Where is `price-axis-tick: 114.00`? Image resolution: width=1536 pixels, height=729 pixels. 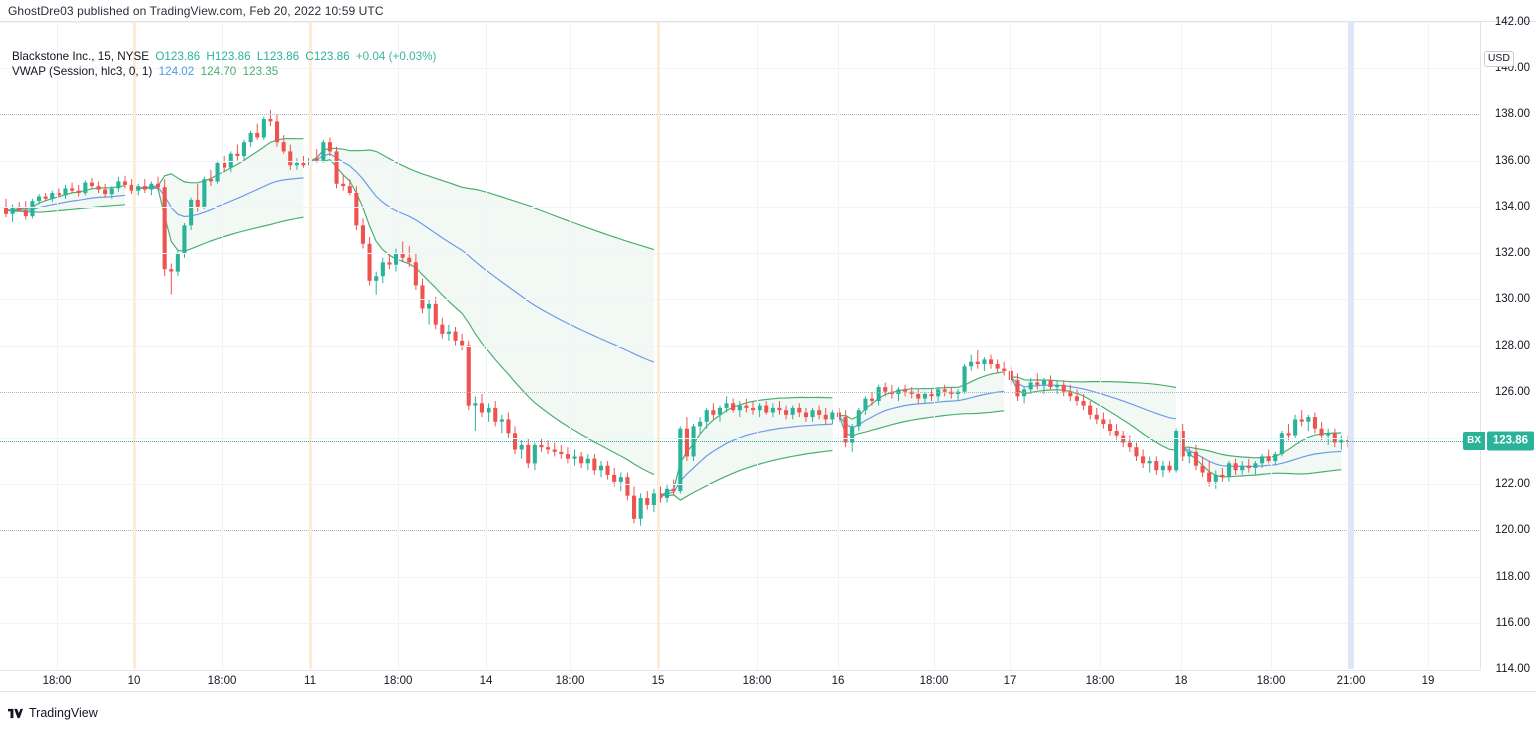
price-axis-tick: 114.00 is located at coordinates (1512, 669).